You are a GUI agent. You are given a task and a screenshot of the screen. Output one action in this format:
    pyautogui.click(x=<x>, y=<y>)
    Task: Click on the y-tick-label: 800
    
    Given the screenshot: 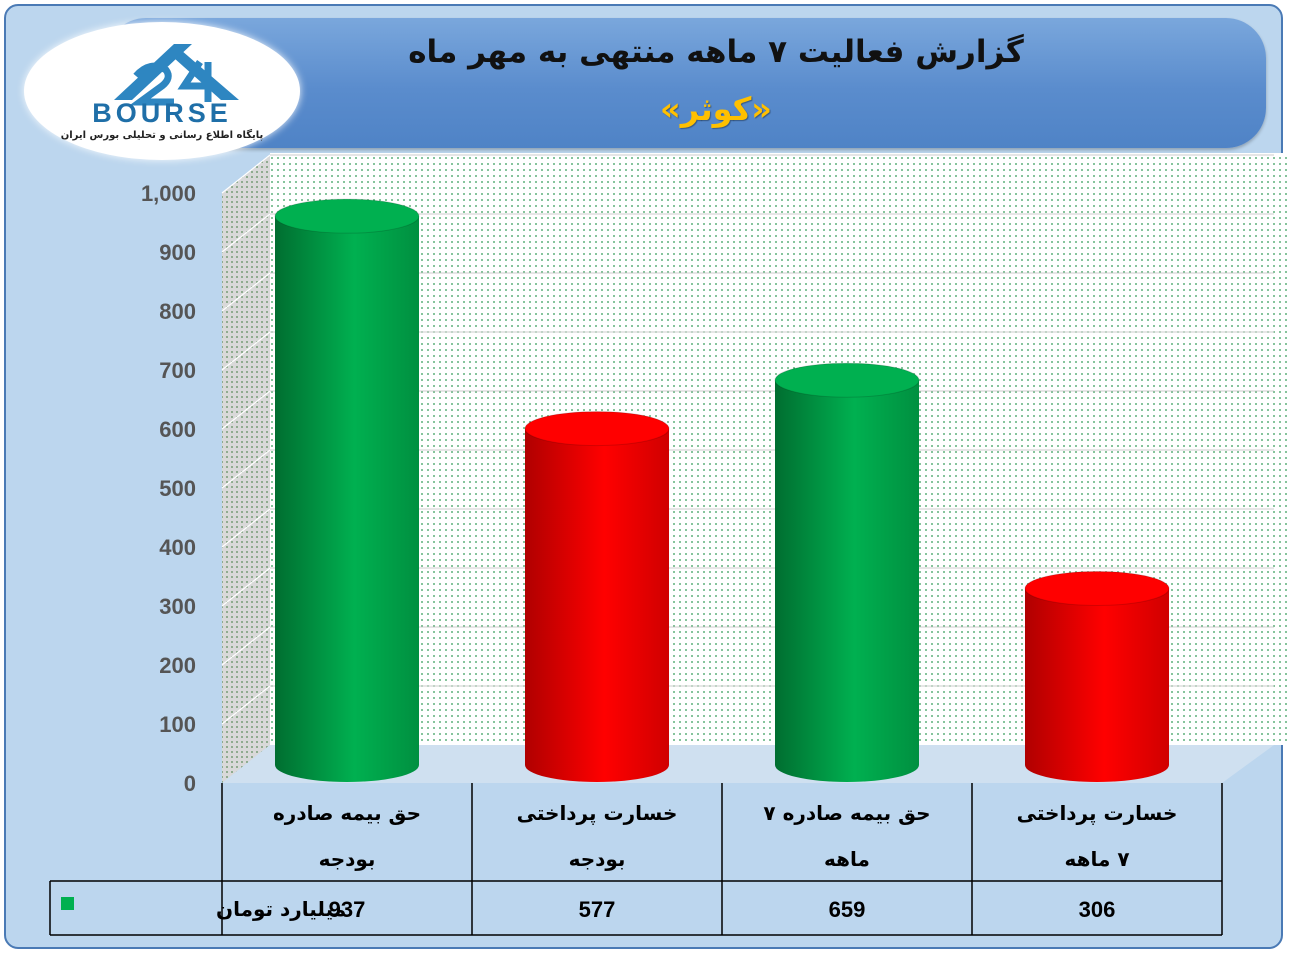 What is the action you would take?
    pyautogui.click(x=177, y=311)
    